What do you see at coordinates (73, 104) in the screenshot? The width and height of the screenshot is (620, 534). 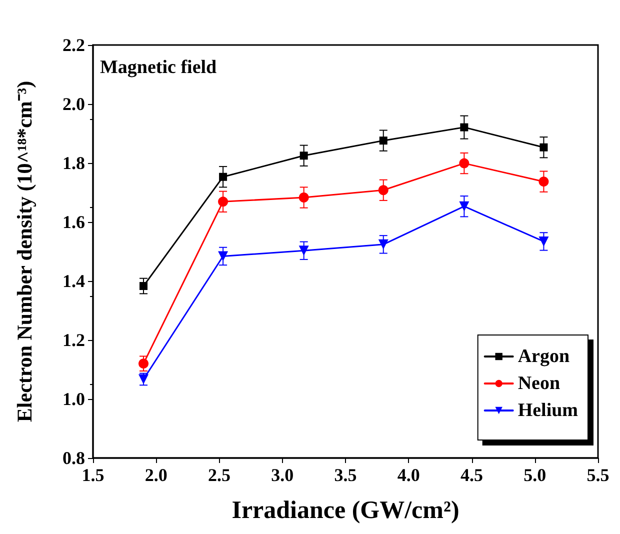 I see `y-tick-label: 2.0` at bounding box center [73, 104].